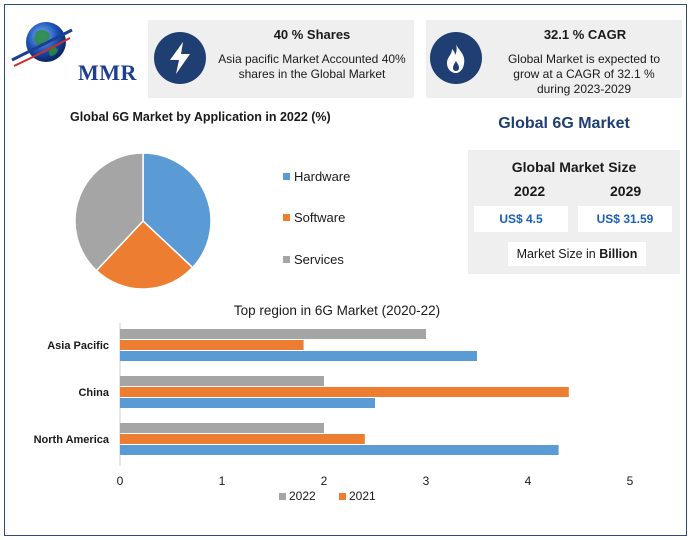  I want to click on year-2022-label: 2022, so click(530, 191).